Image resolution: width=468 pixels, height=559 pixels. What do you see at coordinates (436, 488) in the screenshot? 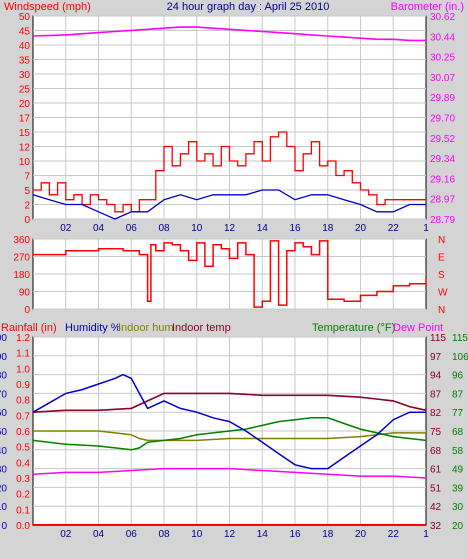
I see `indoor-temp-tick-label: 51` at bounding box center [436, 488].